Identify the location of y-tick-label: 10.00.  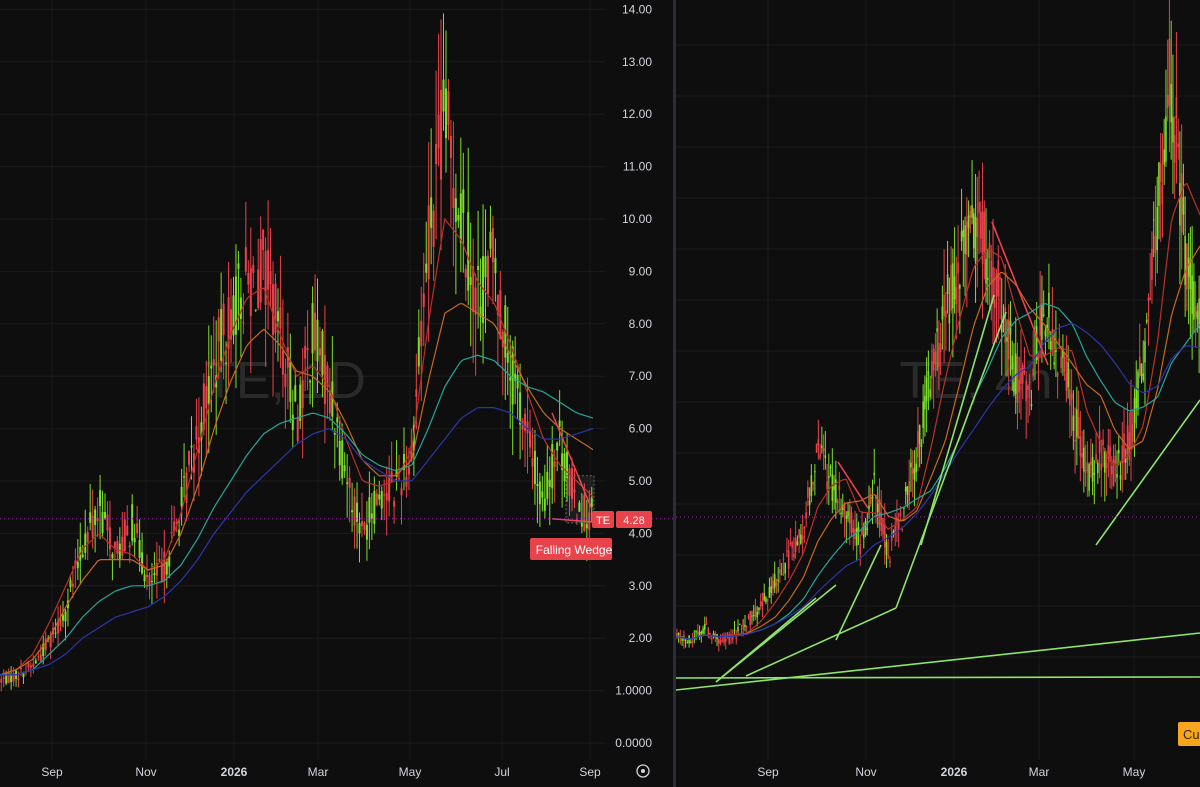
(637, 219).